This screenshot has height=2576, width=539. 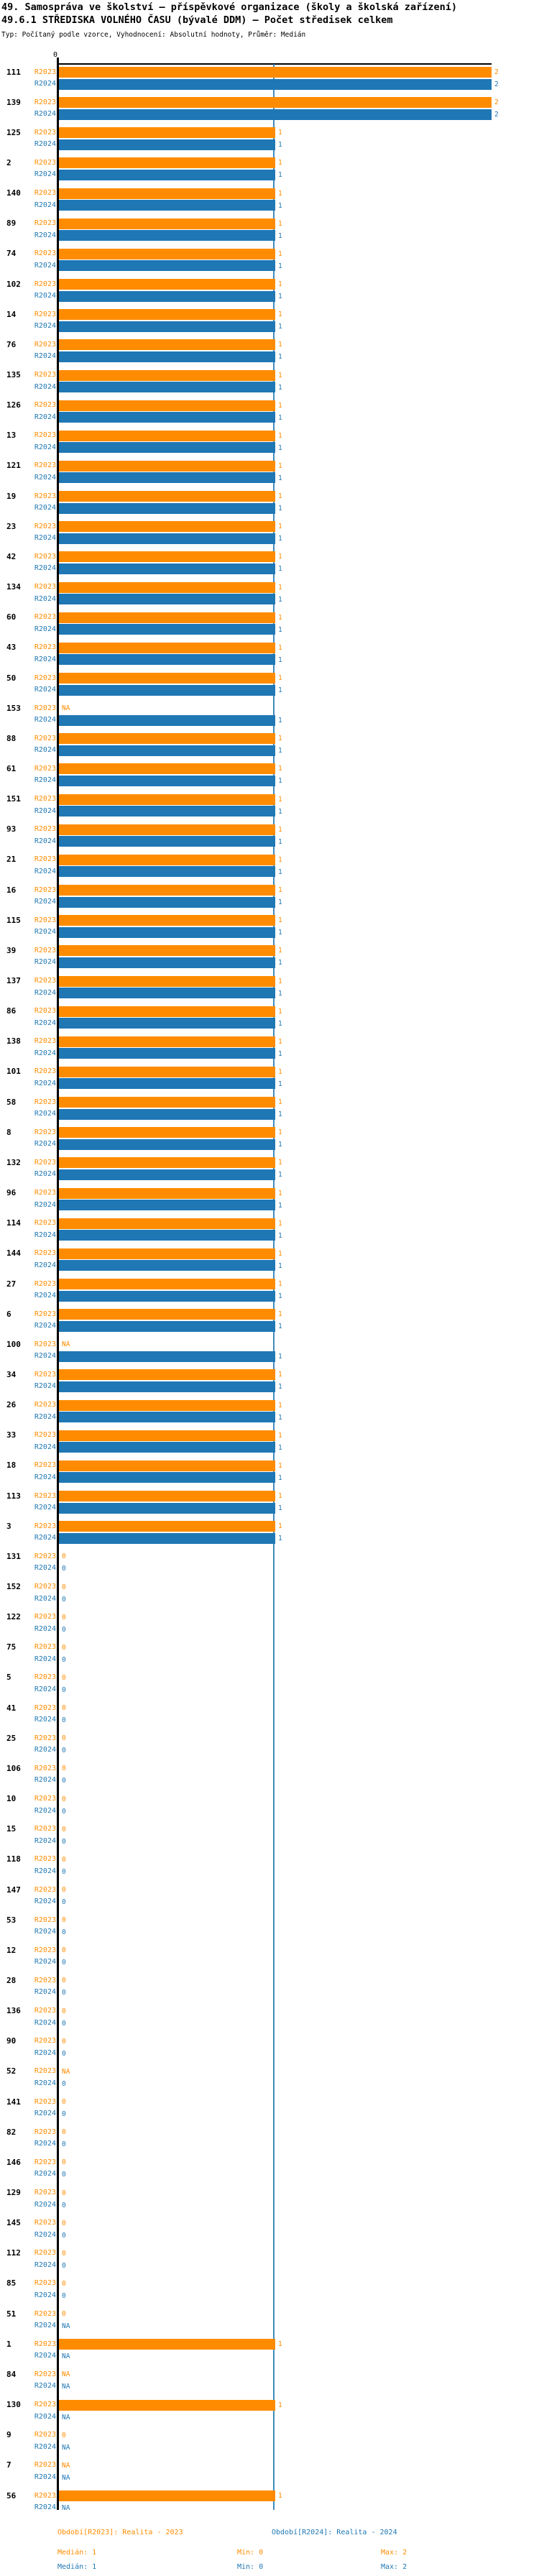 I want to click on row-id-label: 125, so click(x=14, y=132).